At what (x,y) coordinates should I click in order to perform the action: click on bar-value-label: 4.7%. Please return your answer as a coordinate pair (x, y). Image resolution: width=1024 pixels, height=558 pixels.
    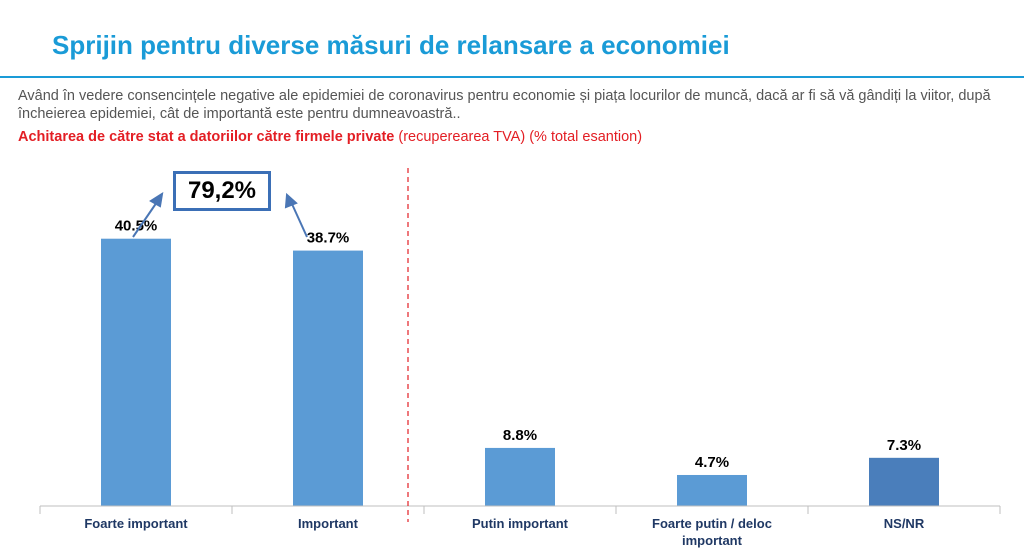
    Looking at the image, I should click on (712, 462).